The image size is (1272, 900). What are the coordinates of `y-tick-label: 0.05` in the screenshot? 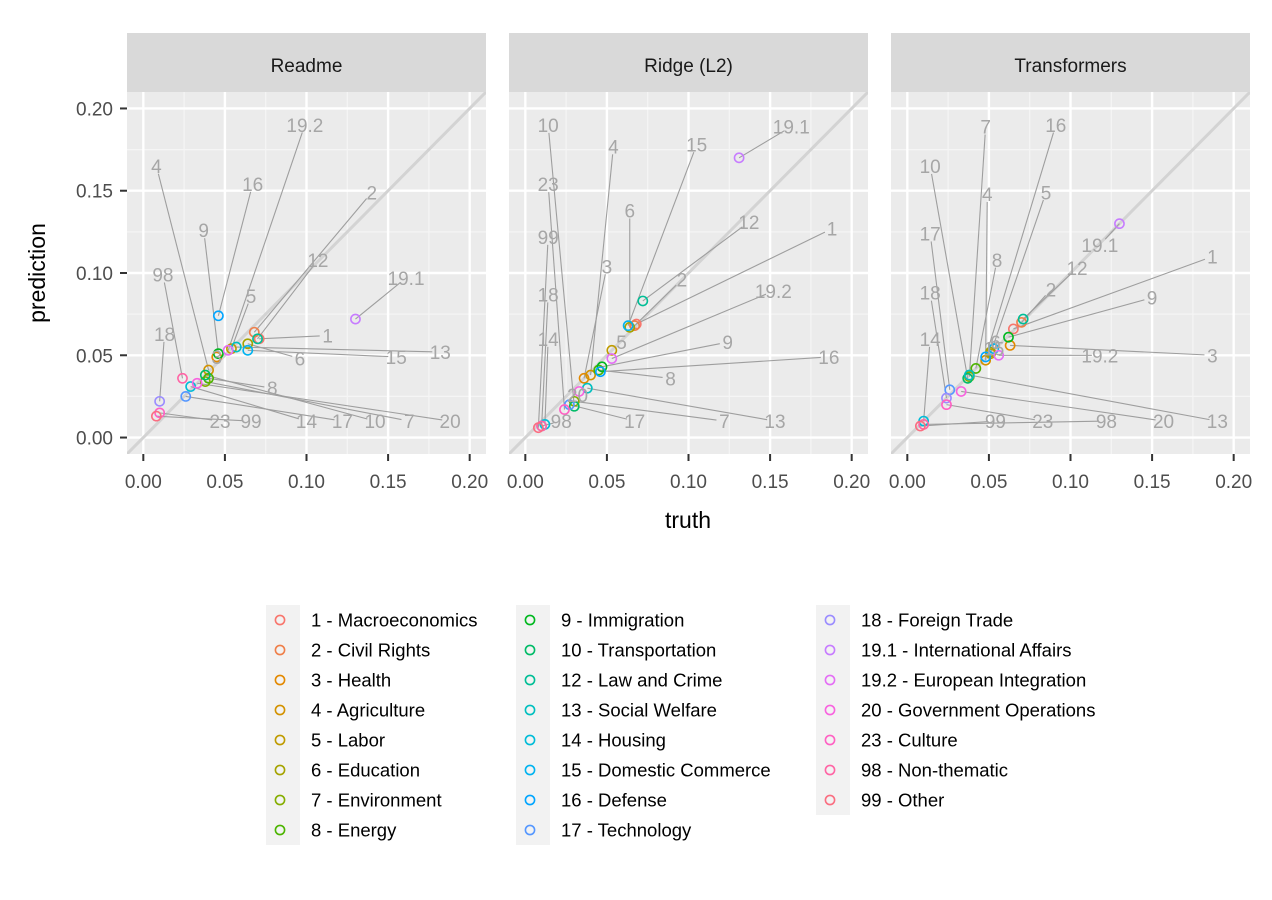 It's located at (94, 356).